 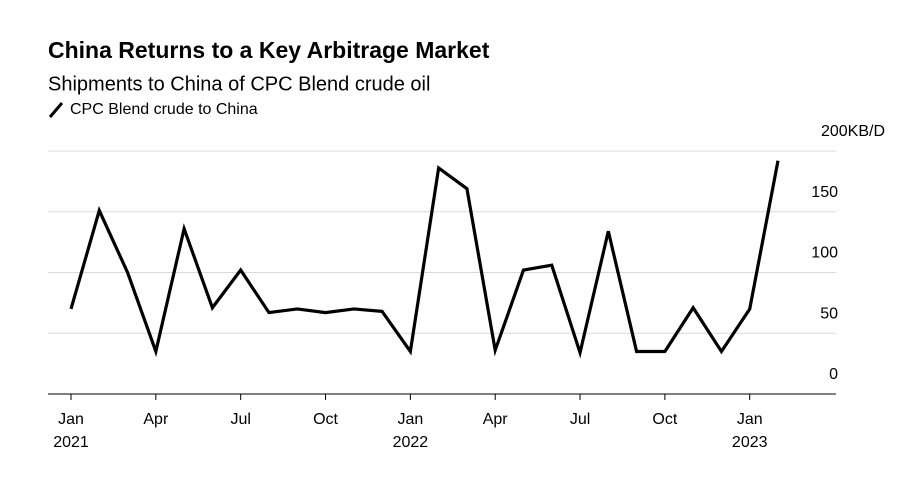 I want to click on legend-label: CPC Blend crude to China, so click(x=164, y=109).